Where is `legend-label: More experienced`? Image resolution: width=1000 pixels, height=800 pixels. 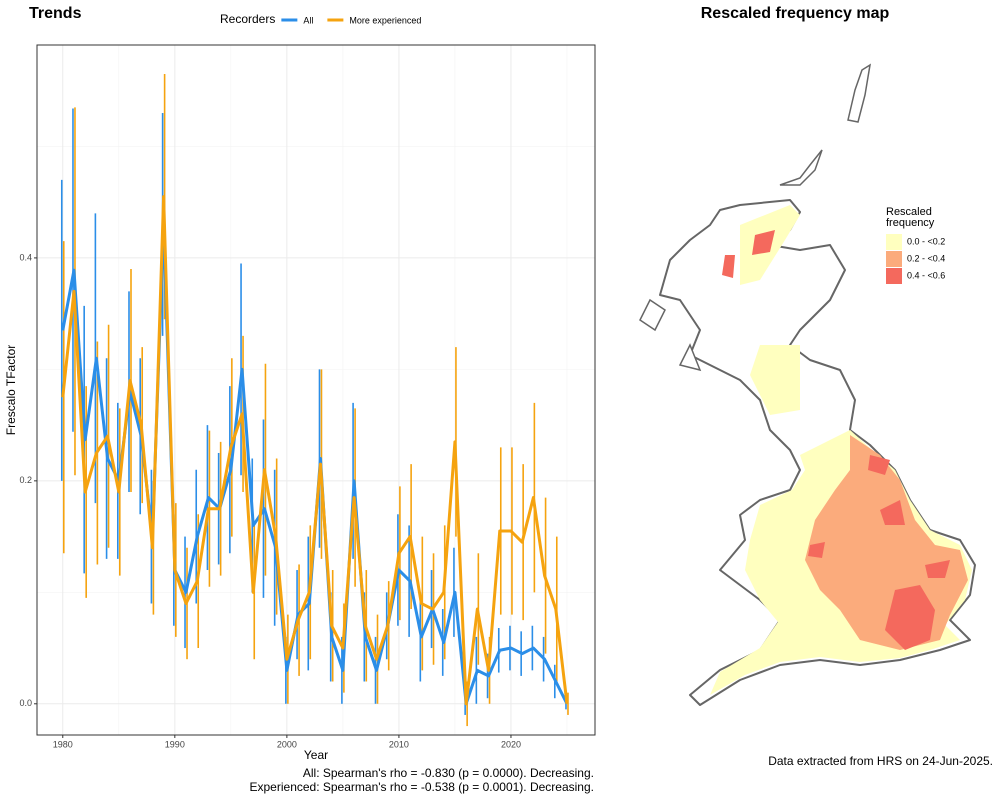 legend-label: More experienced is located at coordinates (385, 20).